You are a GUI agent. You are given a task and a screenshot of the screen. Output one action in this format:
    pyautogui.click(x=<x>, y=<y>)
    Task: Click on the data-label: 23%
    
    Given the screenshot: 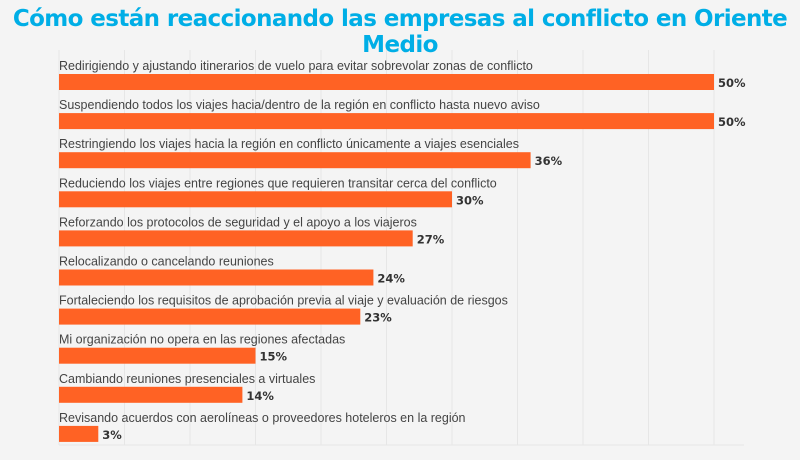 What is the action you would take?
    pyautogui.click(x=378, y=318)
    